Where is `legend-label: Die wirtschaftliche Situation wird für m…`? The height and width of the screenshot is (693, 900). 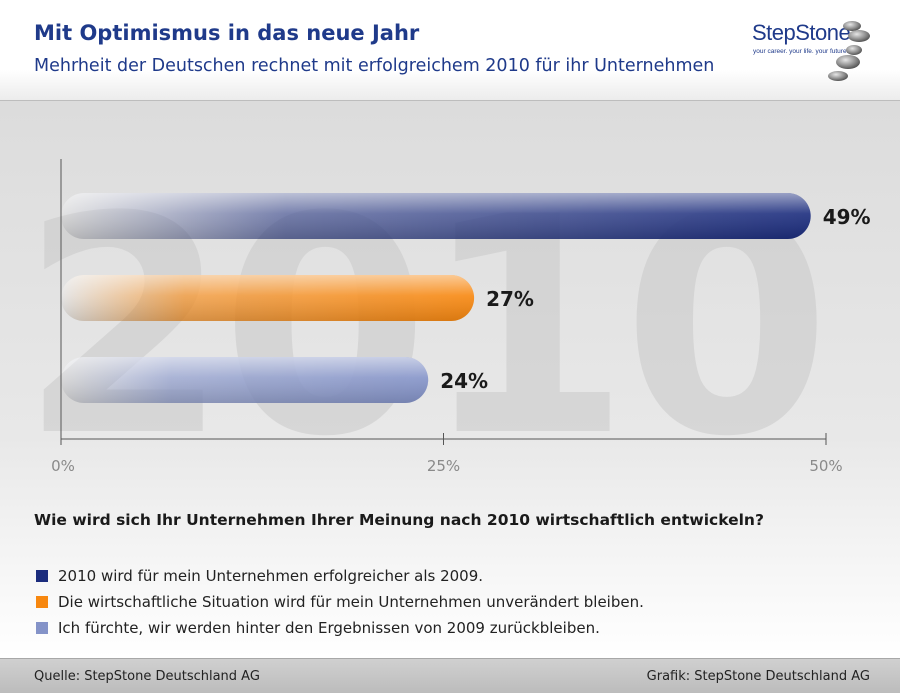 legend-label: Die wirtschaftliche Situation wird für m… is located at coordinates (351, 602).